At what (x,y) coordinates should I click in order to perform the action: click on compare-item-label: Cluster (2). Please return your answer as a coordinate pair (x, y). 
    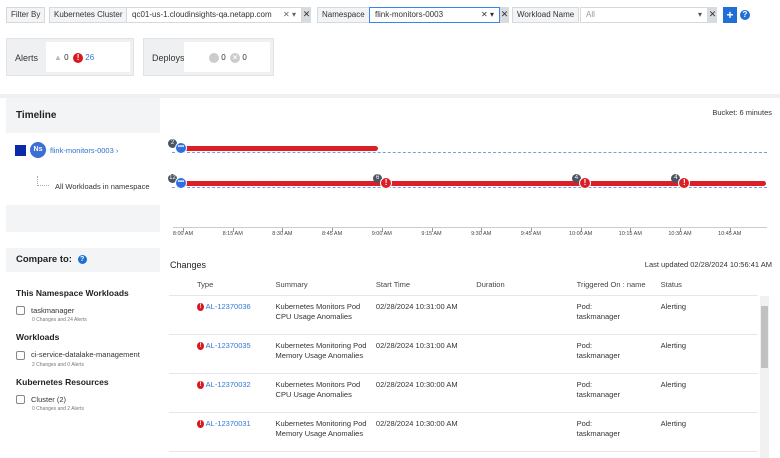
    Looking at the image, I should click on (49, 399).